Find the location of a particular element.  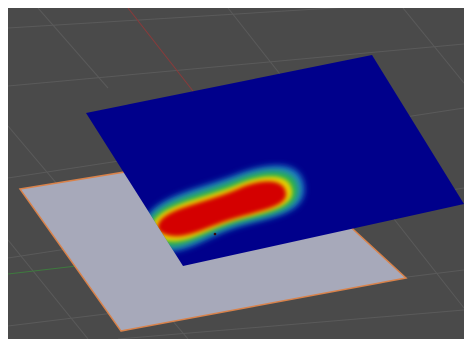

heat-band-red is located at coordinates (222, 209).